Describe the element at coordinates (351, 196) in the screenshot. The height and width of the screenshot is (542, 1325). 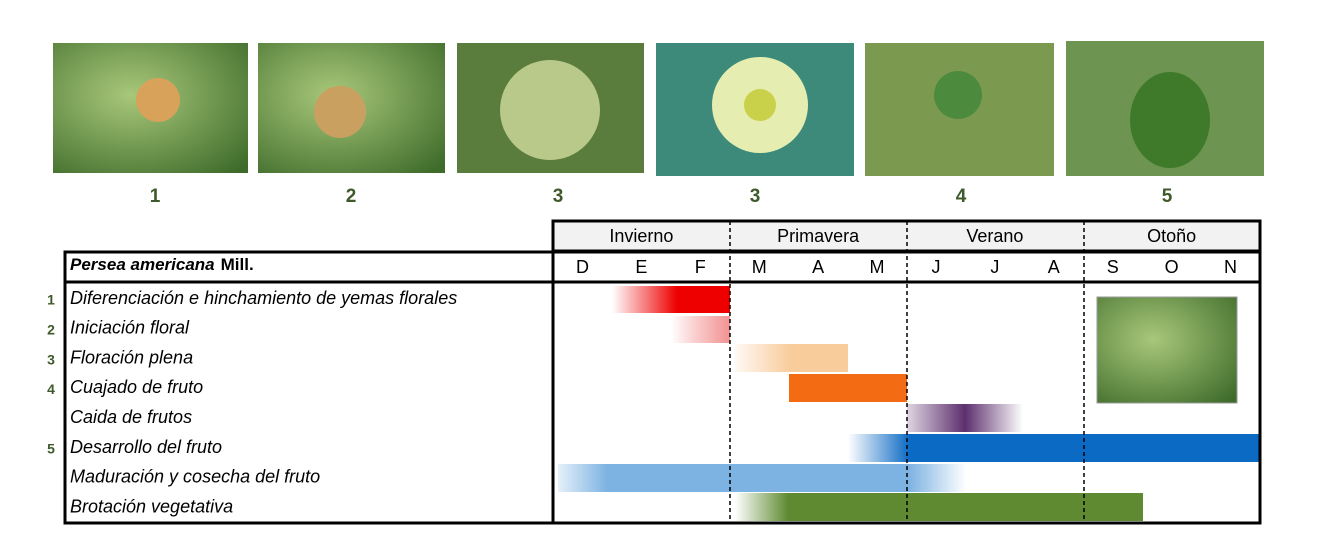
I see `photo-caption: 2` at that location.